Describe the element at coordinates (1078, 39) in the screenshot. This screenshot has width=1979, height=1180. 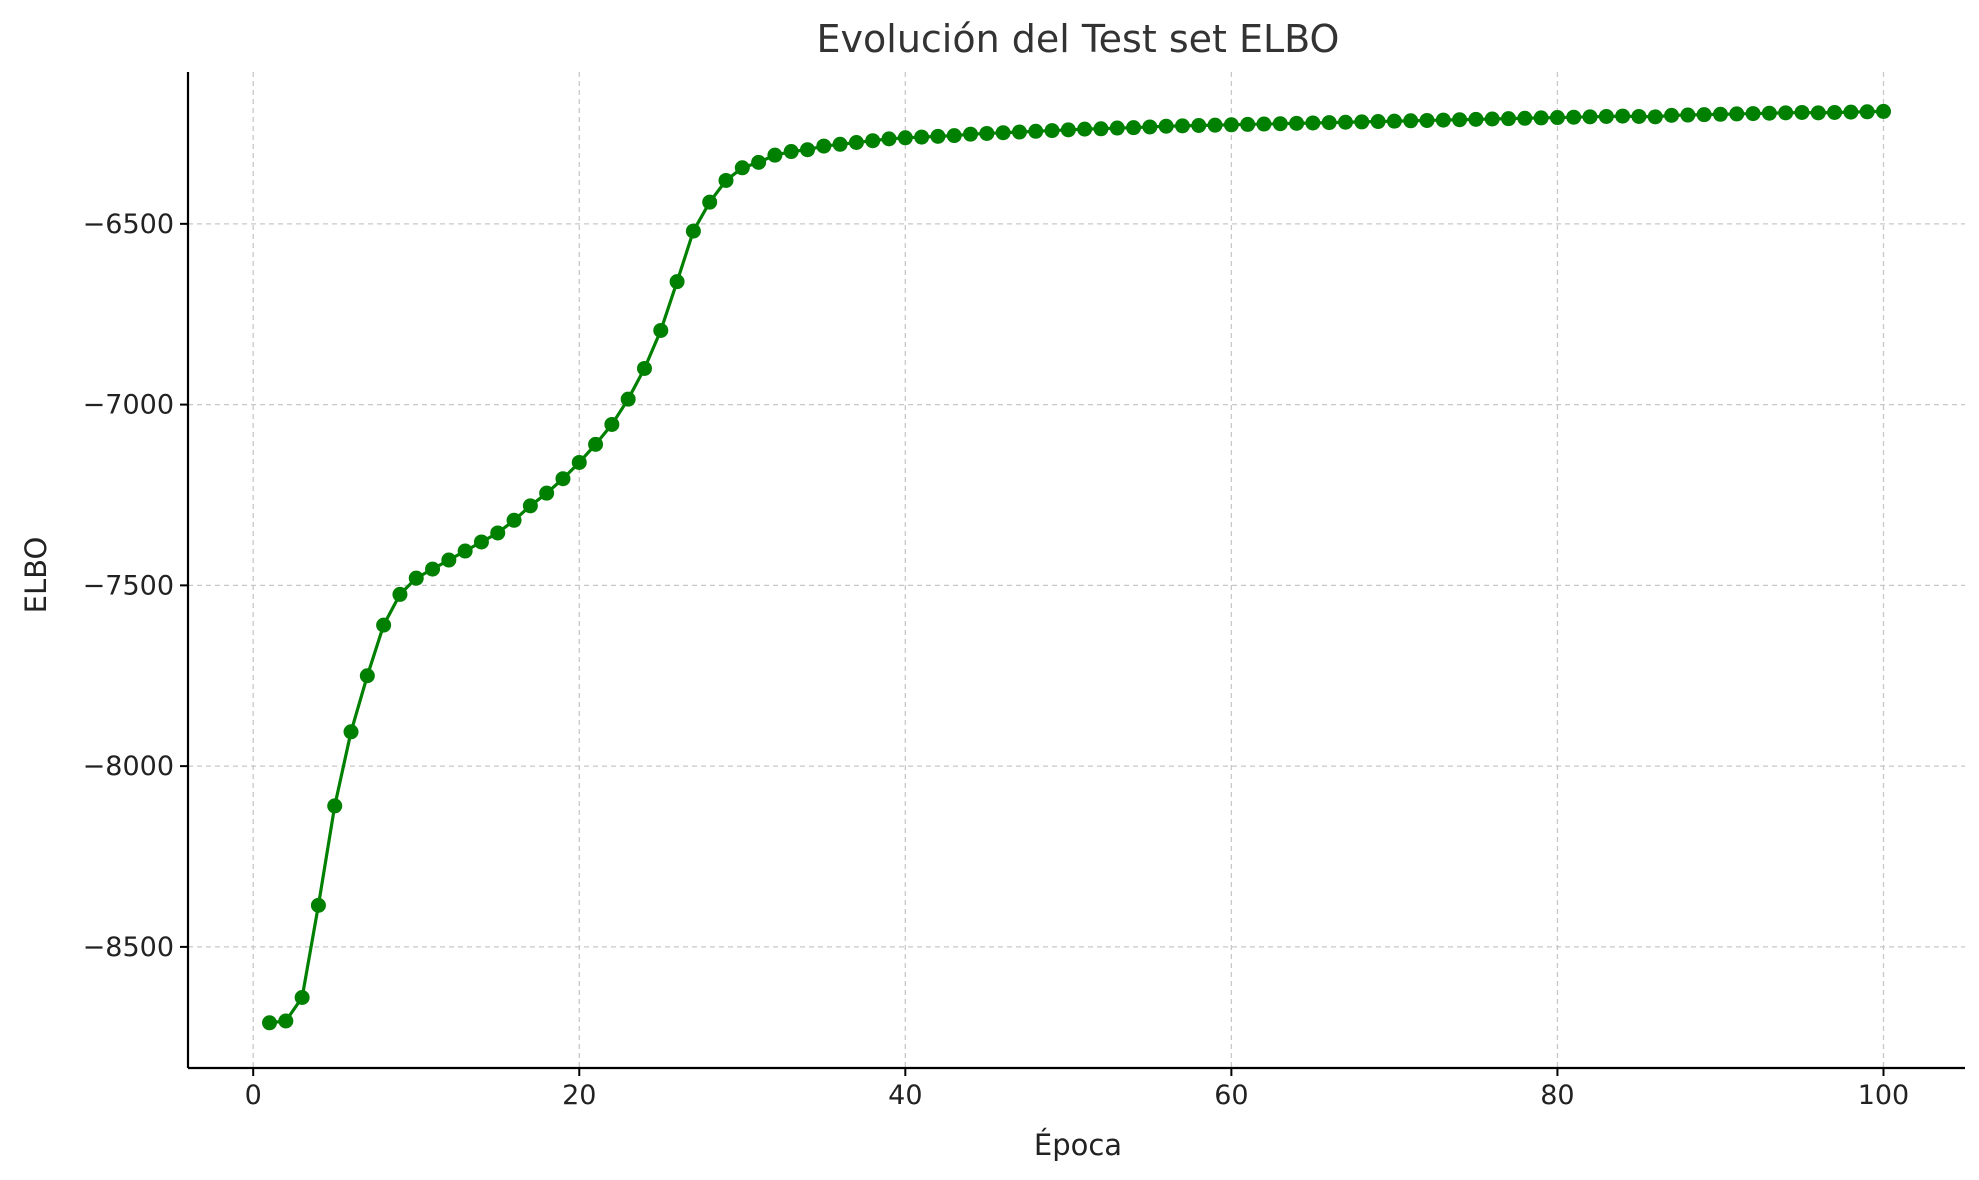
I see `chart-title: Evolución del Test set ELBO` at that location.